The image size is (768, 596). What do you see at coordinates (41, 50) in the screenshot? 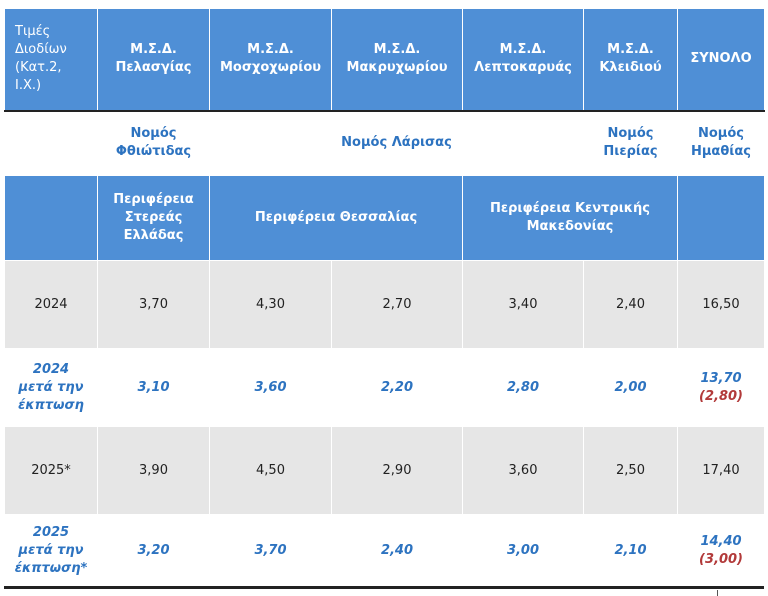
I see `caption-line: Διοδίων` at bounding box center [41, 50].